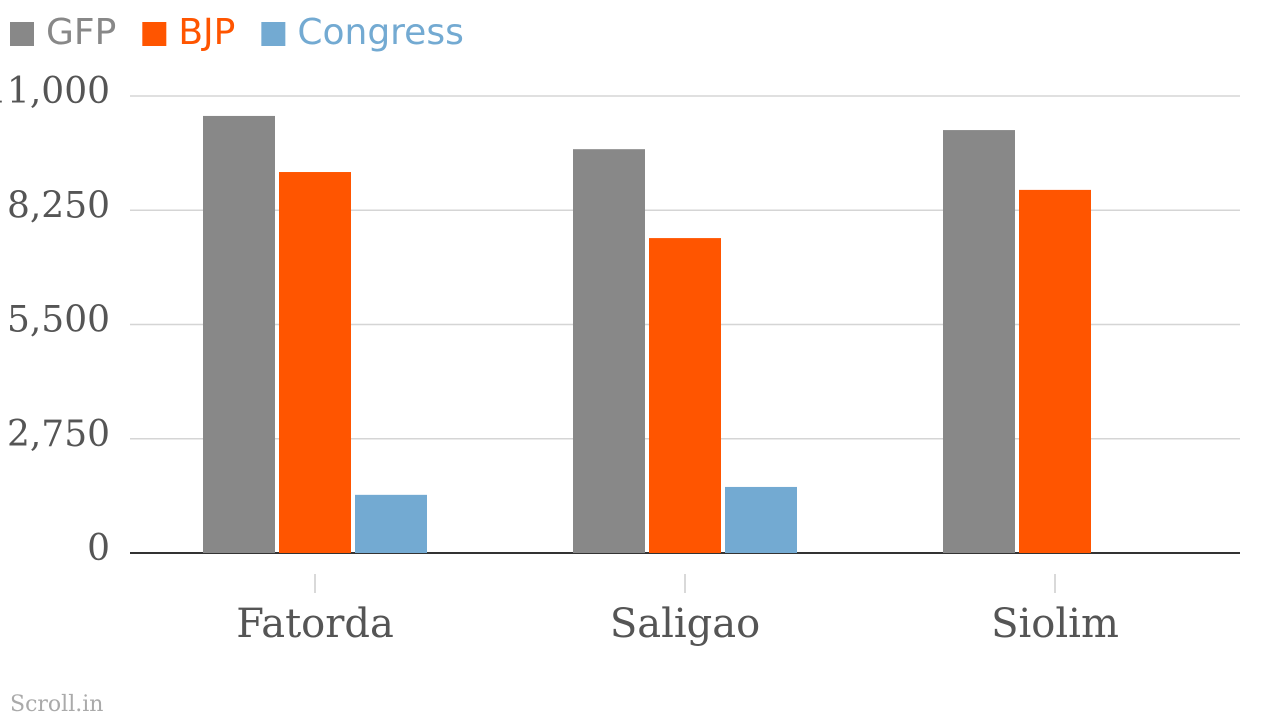 The width and height of the screenshot is (1280, 720). I want to click on x-tick-label: Saligao, so click(685, 624).